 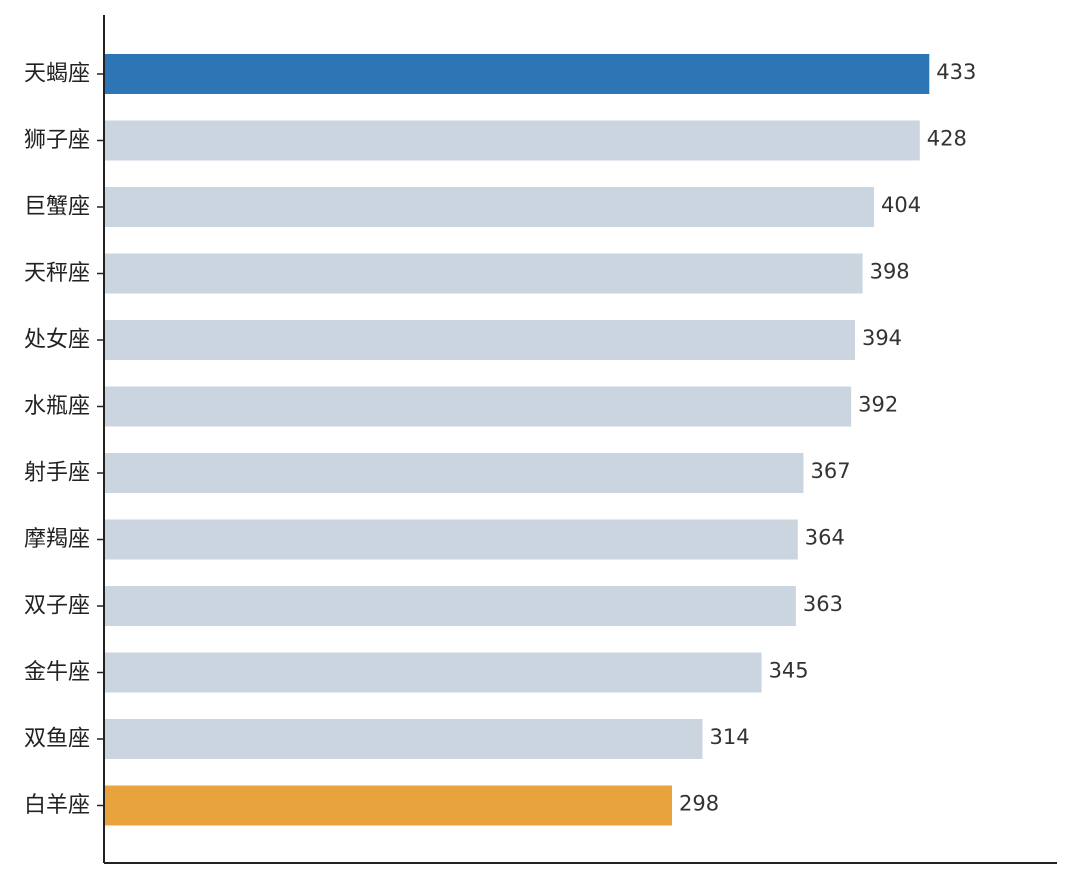 What do you see at coordinates (57, 340) in the screenshot?
I see `category-label-4: 处女座` at bounding box center [57, 340].